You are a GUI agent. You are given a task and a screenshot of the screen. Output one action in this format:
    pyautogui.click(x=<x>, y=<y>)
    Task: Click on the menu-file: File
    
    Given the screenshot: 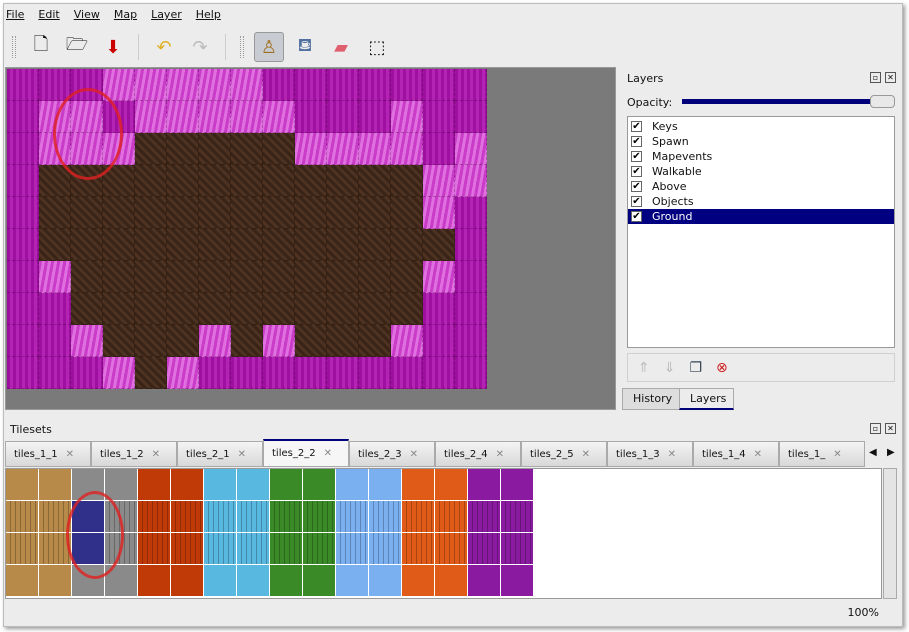 What is the action you would take?
    pyautogui.click(x=15, y=14)
    